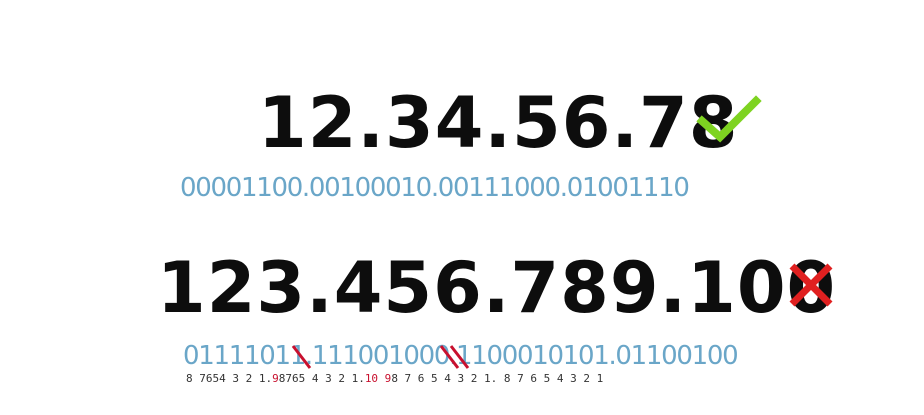 Image resolution: width=924 pixels, height=415 pixels. What do you see at coordinates (497, 288) in the screenshot?
I see `invalid-ip-address: 123.456.789.100` at bounding box center [497, 288].